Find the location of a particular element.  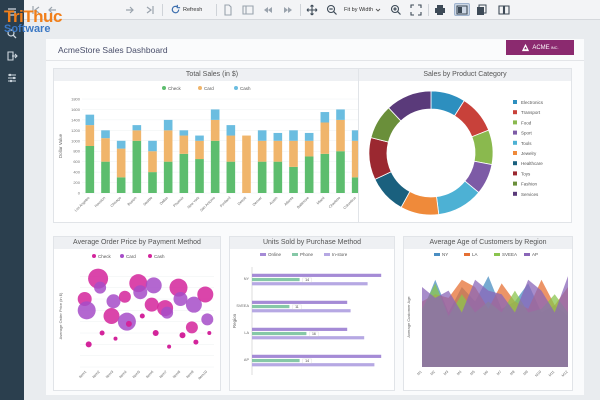

legend-swatch-jewelry is located at coordinates (515, 153).